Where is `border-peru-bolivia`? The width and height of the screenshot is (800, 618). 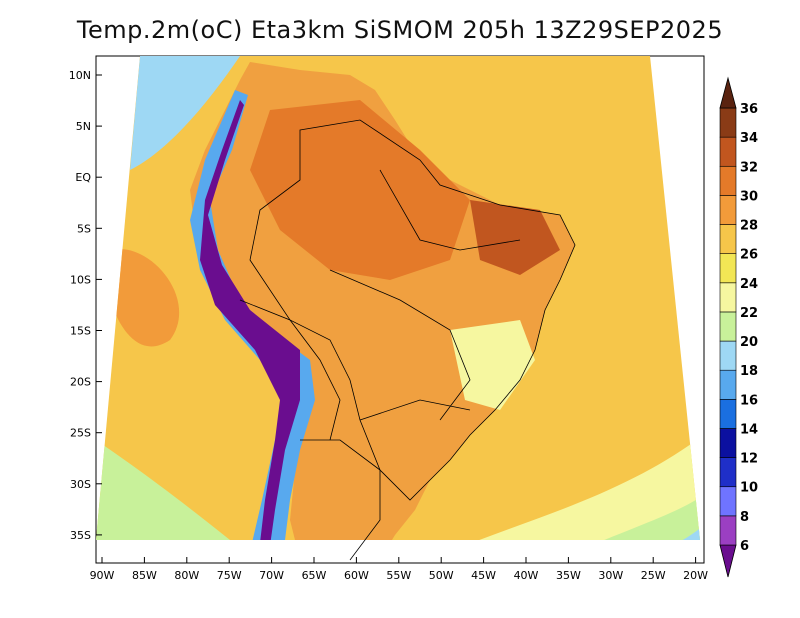 border-peru-bolivia is located at coordinates (290, 370).